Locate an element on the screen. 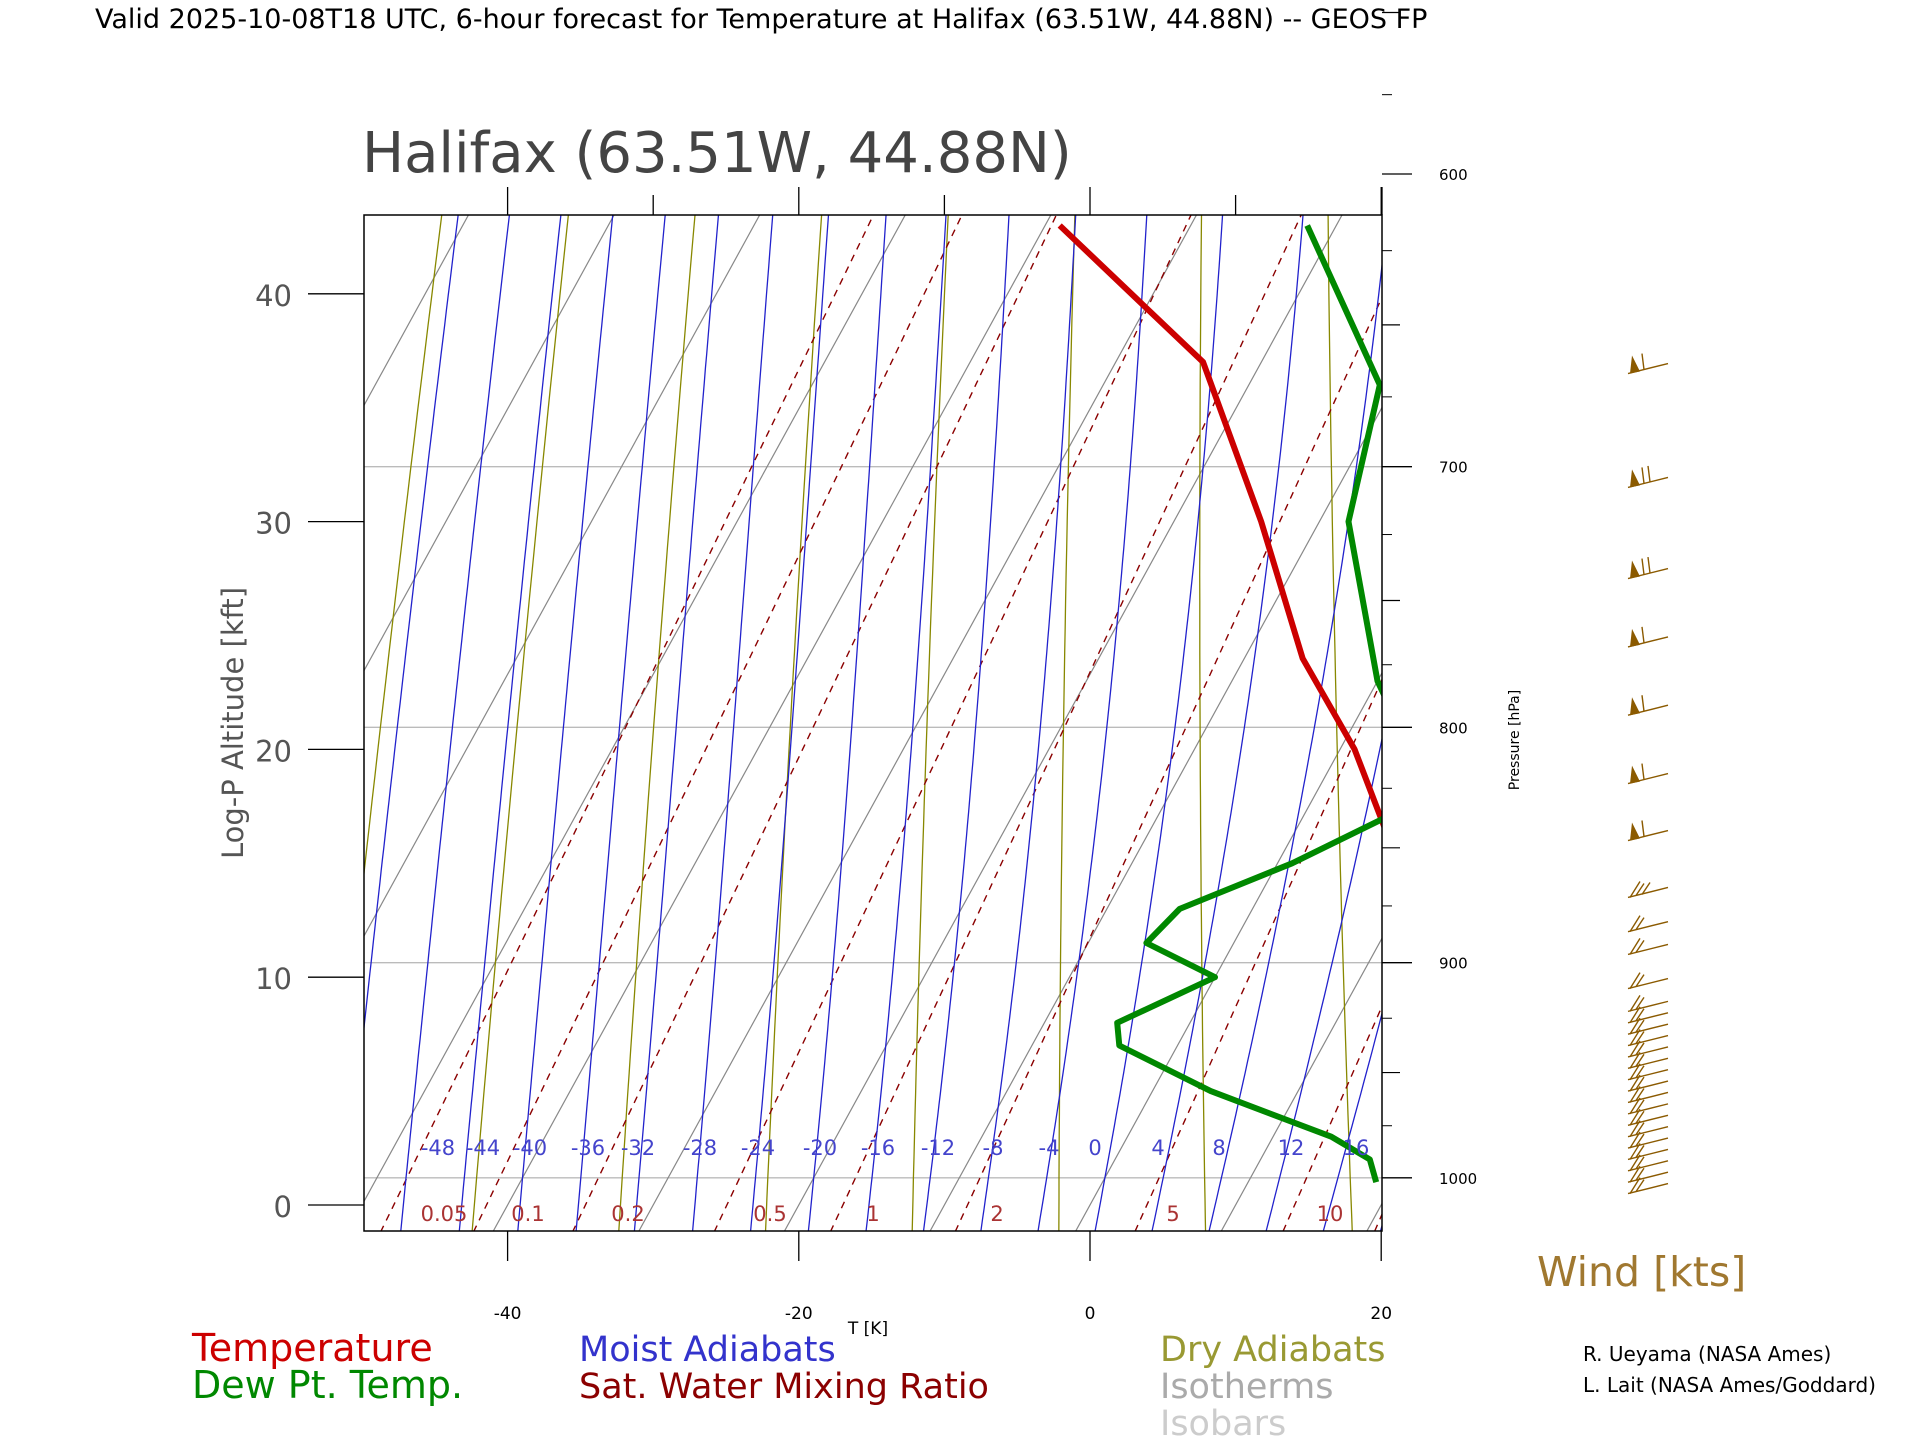 The height and width of the screenshot is (1445, 1920). legend-moist-adiabats: Moist Adiabats is located at coordinates (707, 1350).